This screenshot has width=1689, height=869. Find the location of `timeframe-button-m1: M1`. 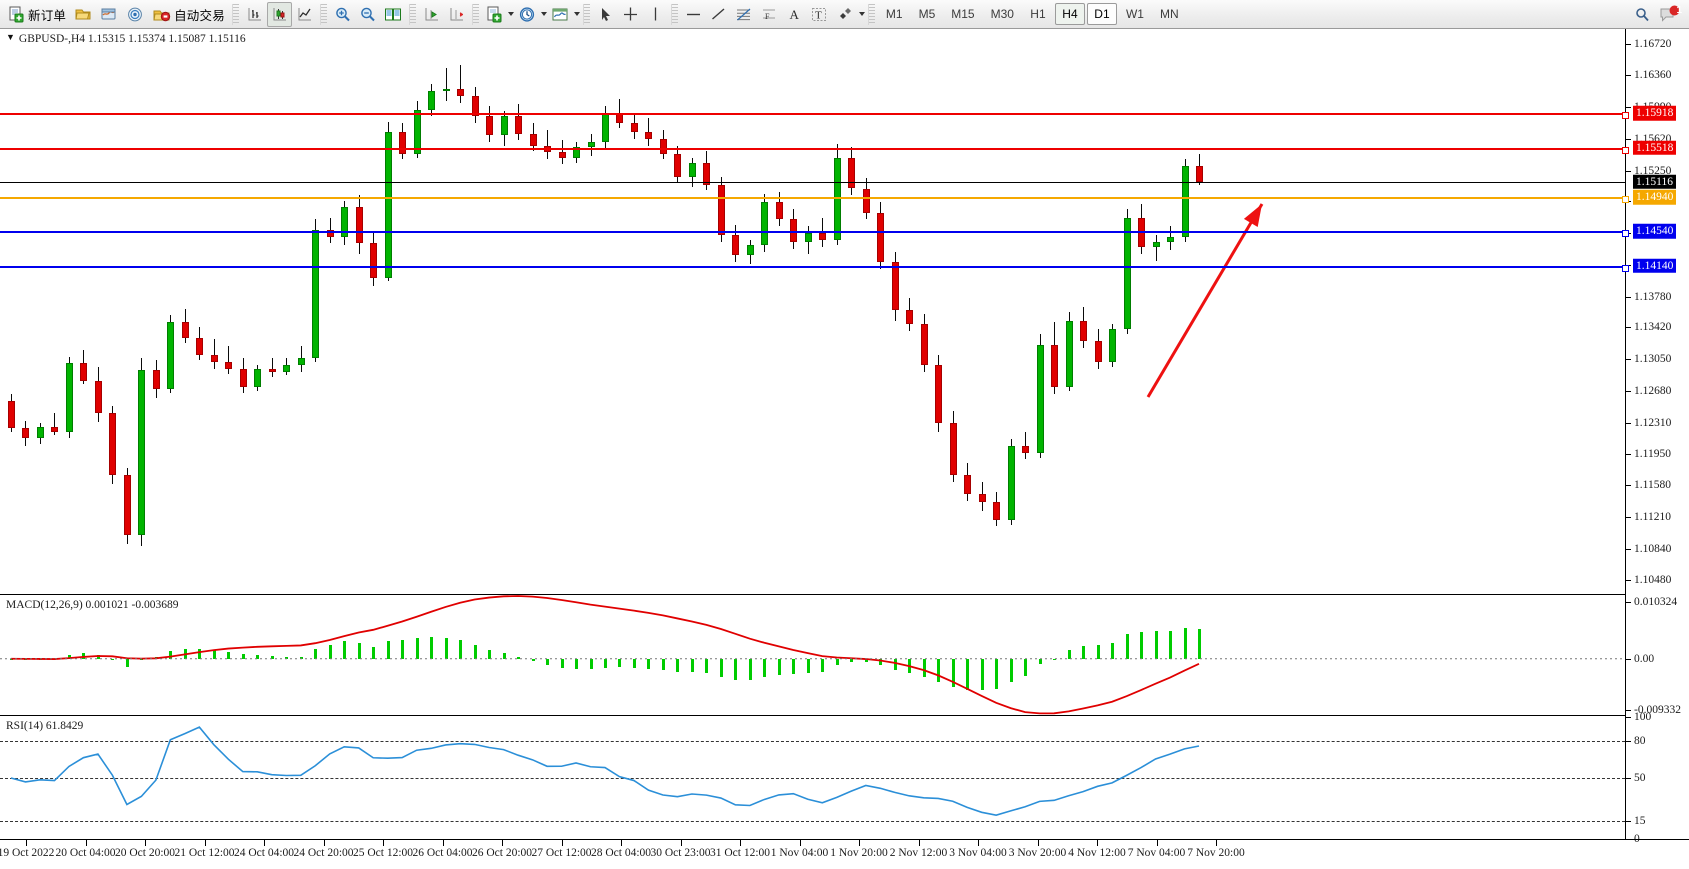

timeframe-button-m1: M1 is located at coordinates (894, 14).